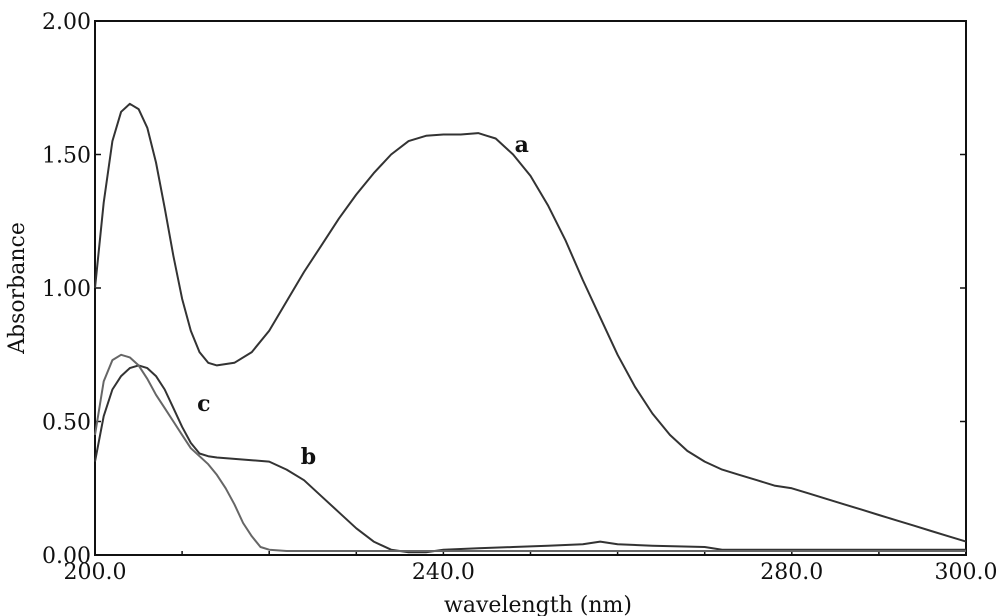  I want to click on y-tick-label: 0.50, so click(66, 423).